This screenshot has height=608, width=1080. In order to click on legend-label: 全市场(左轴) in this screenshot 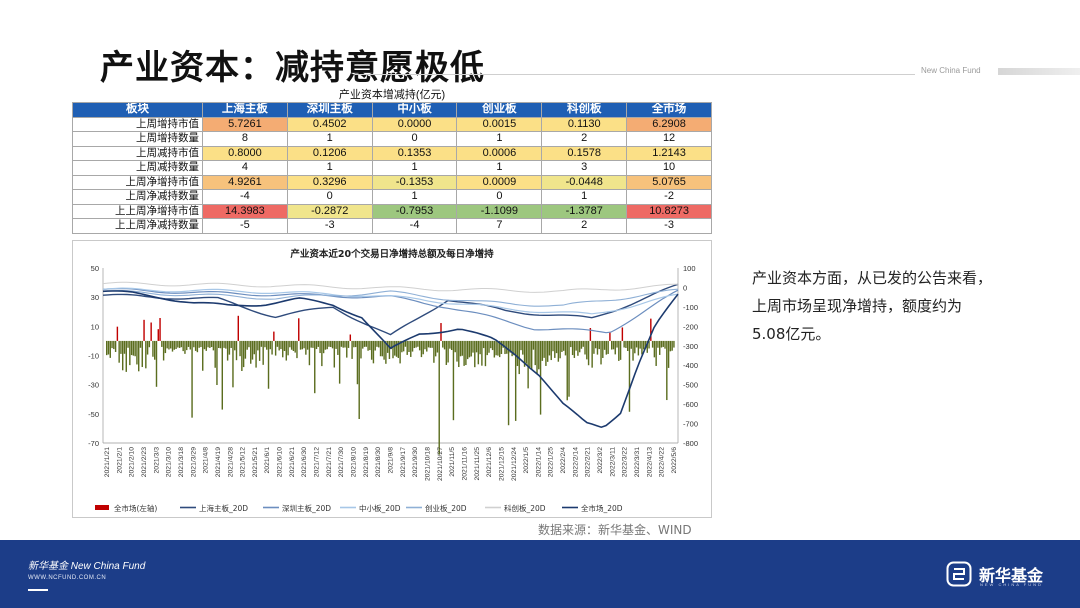, I will do `click(135, 508)`.